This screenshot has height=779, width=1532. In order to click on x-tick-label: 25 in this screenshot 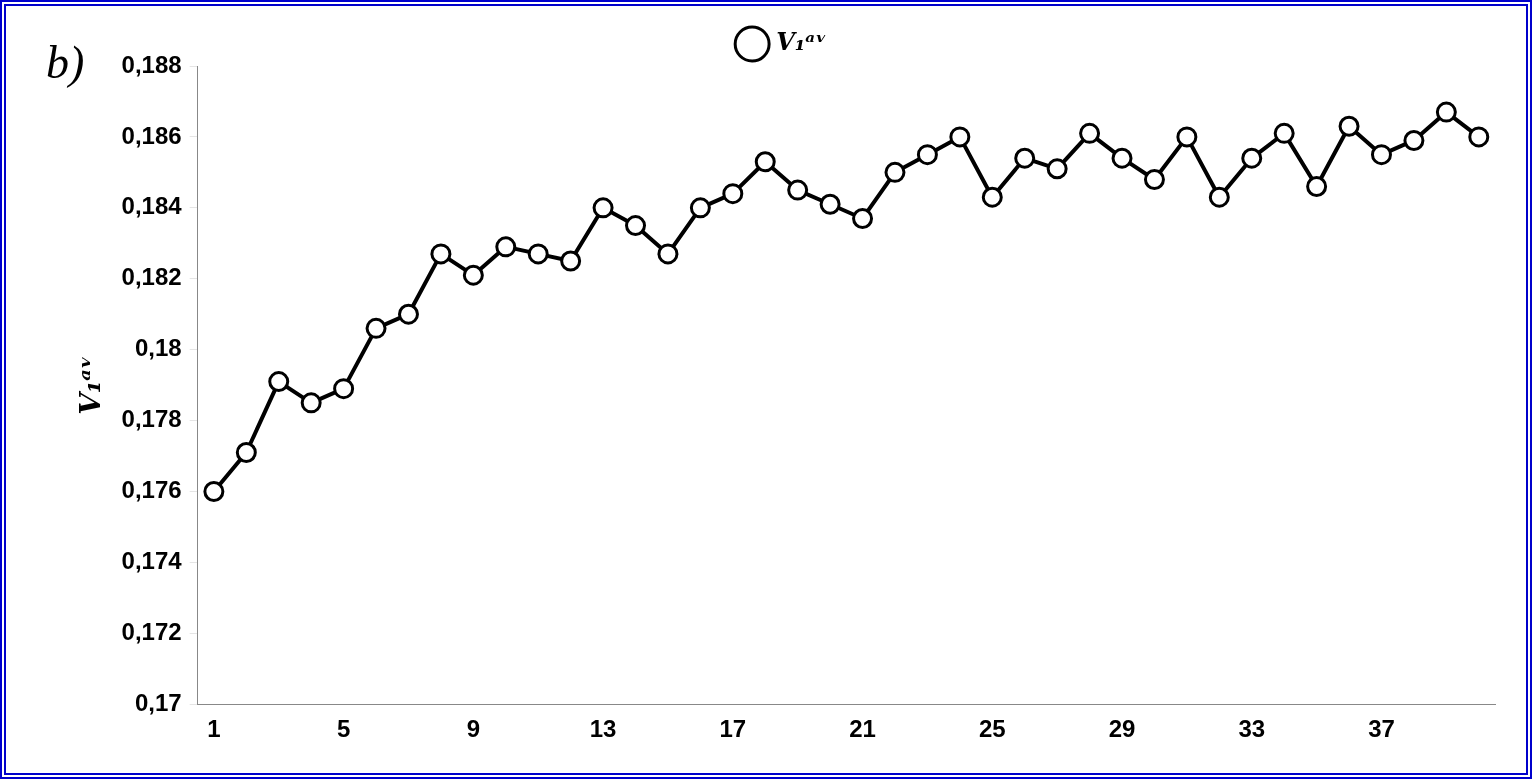, I will do `click(992, 729)`.